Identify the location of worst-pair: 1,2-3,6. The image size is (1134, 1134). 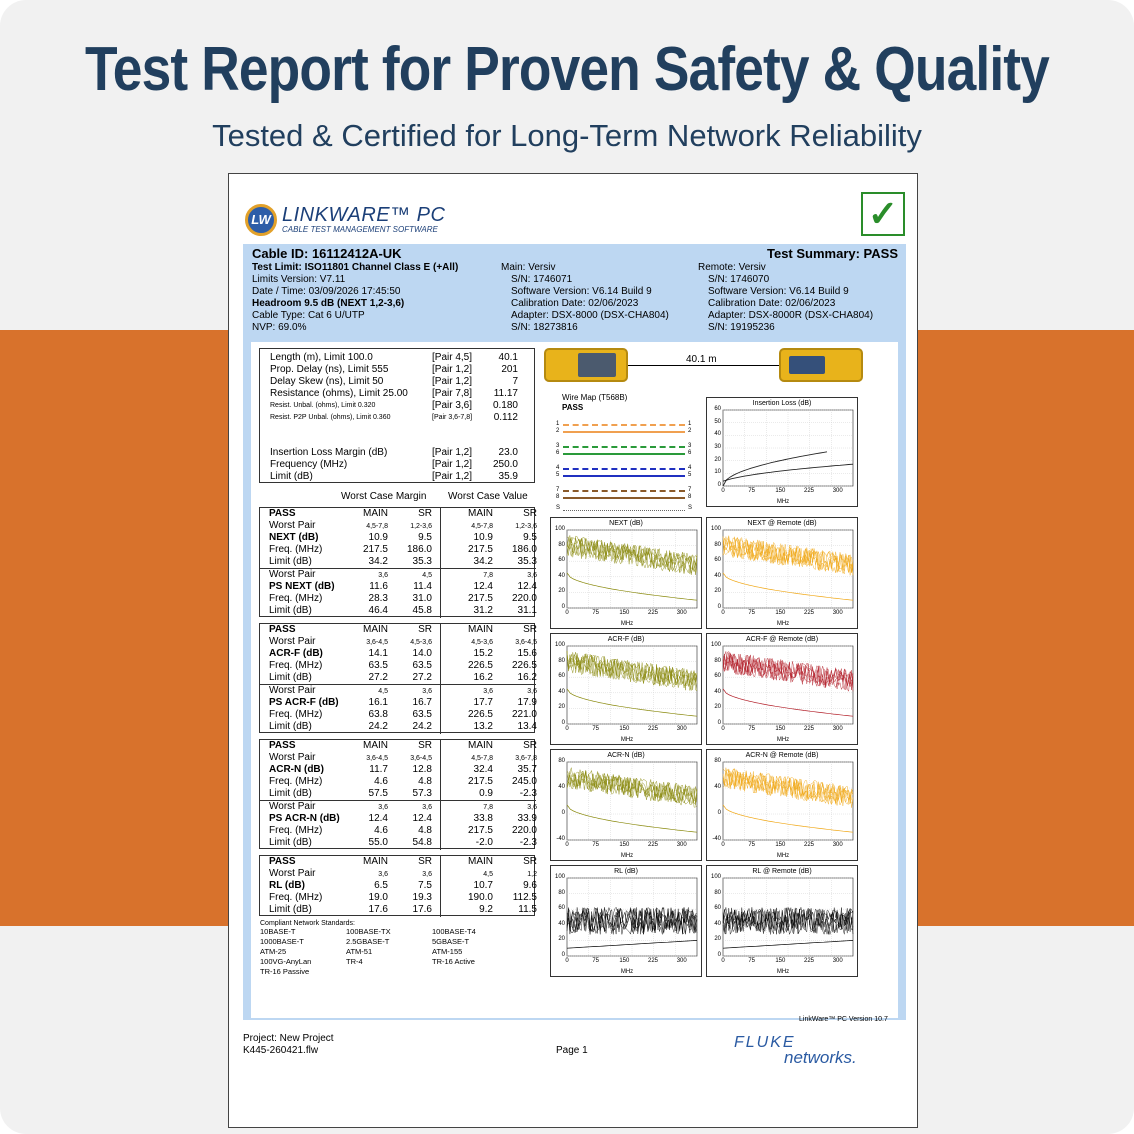
(421, 526).